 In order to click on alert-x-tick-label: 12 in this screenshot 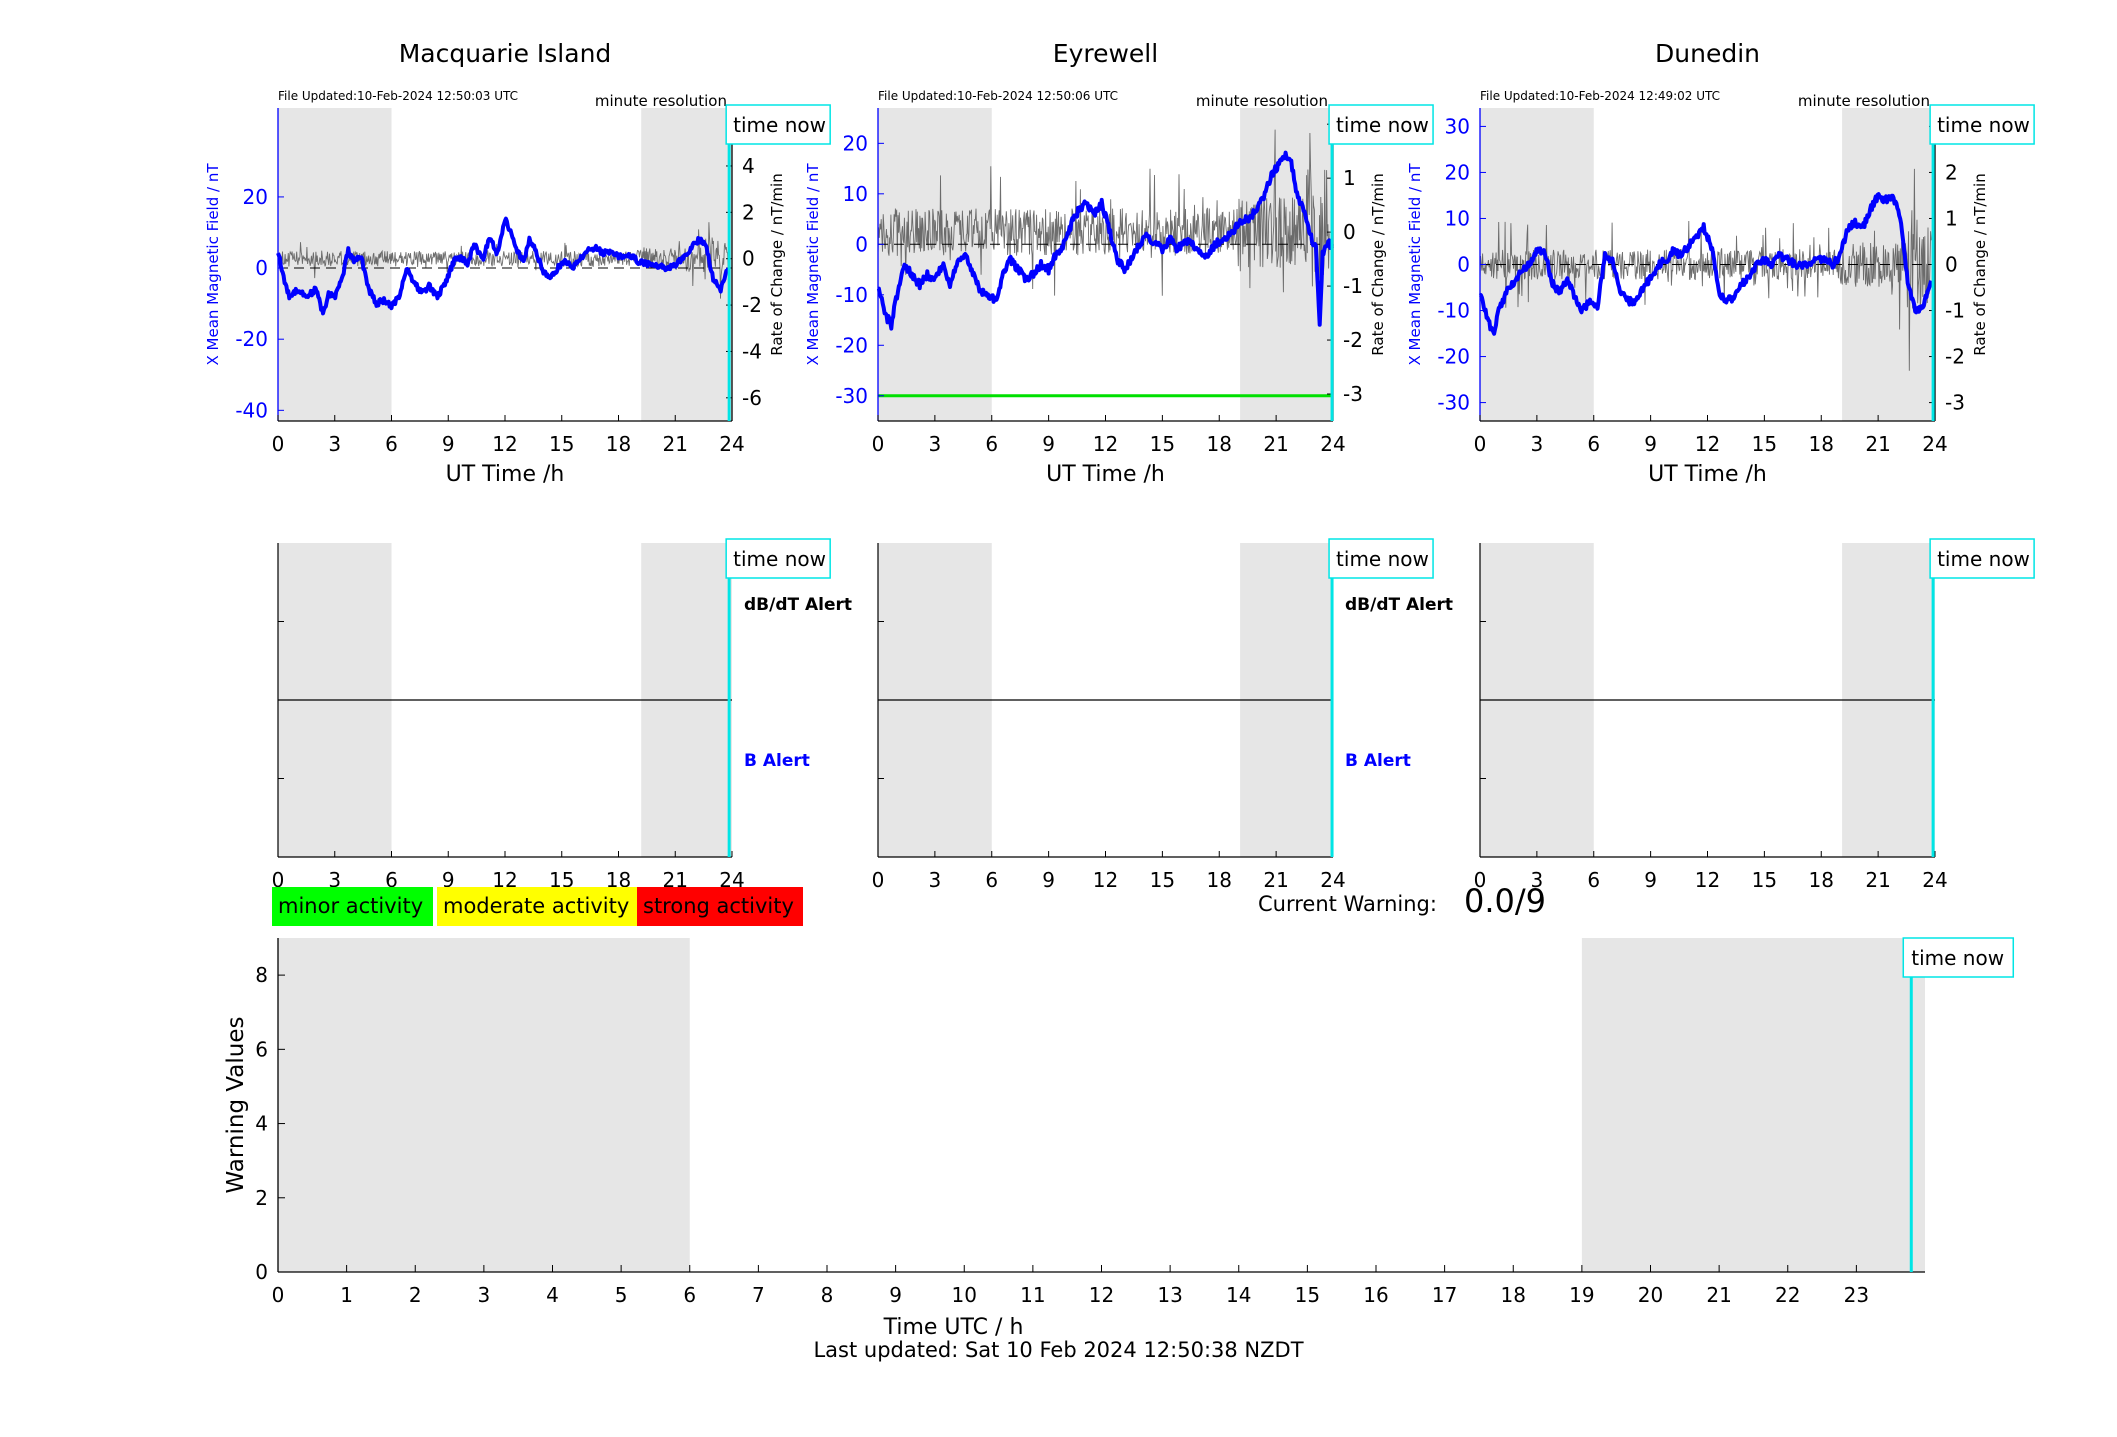, I will do `click(1707, 880)`.